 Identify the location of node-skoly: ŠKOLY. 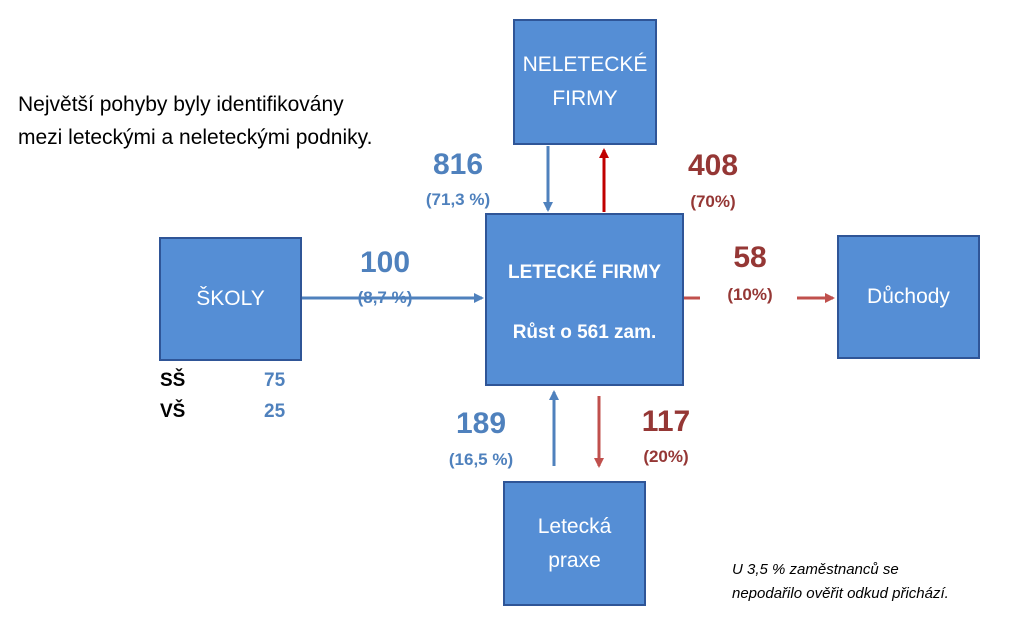
(230, 299).